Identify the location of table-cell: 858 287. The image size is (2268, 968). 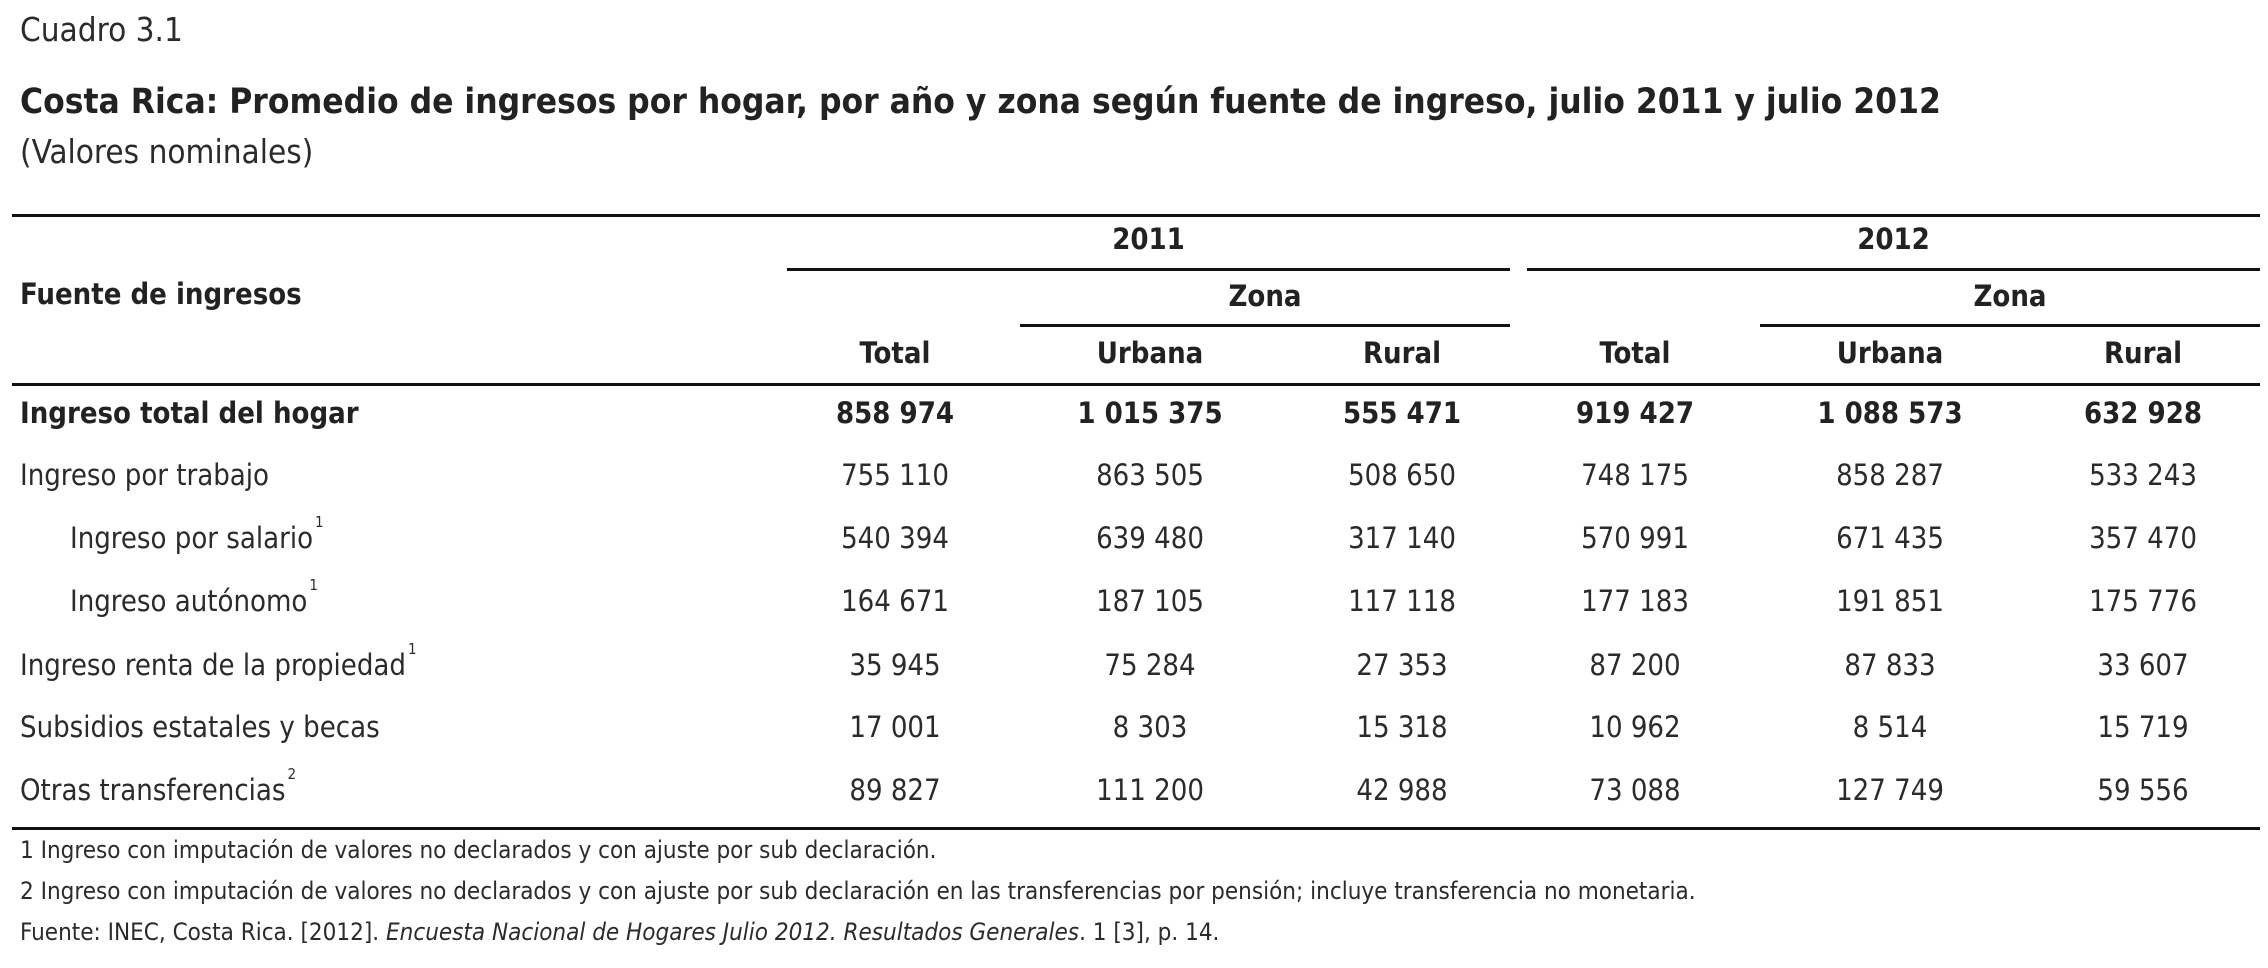
(1890, 475).